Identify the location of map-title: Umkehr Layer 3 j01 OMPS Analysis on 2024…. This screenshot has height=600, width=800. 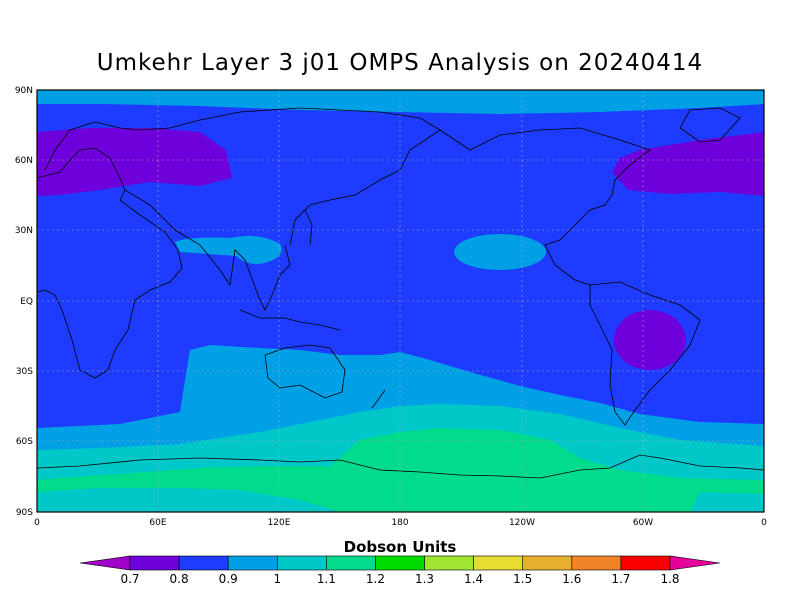
(400, 63).